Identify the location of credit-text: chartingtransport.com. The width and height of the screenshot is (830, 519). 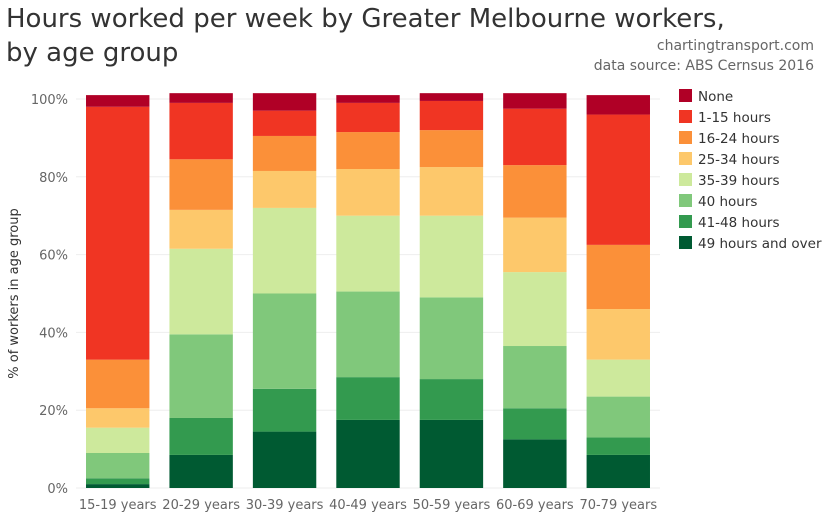
(735, 46).